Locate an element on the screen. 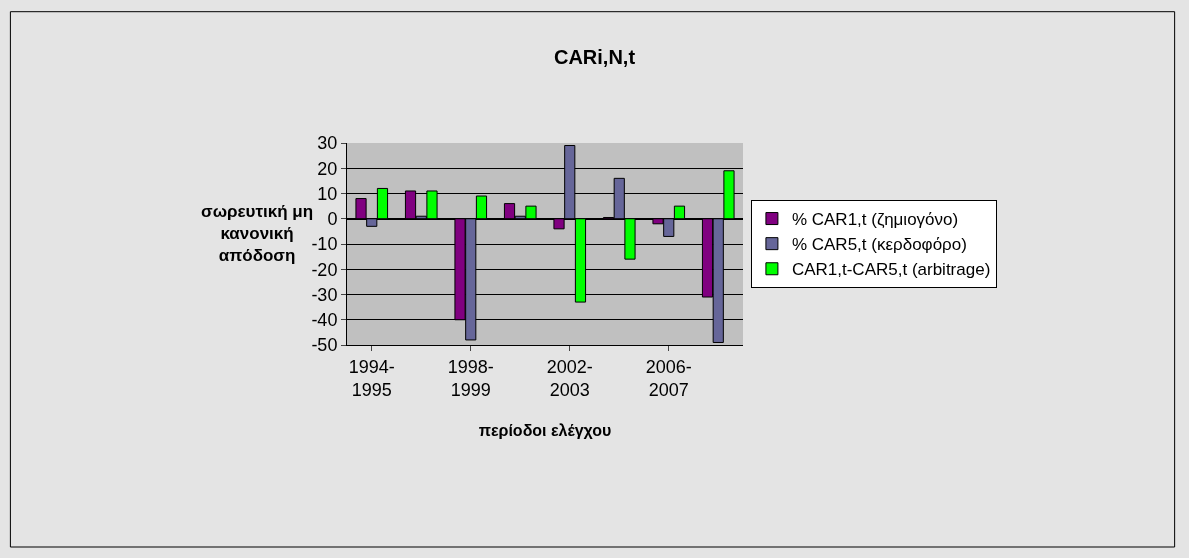  legend-label: % CAR5,t (κερδοφόρο) is located at coordinates (879, 245).